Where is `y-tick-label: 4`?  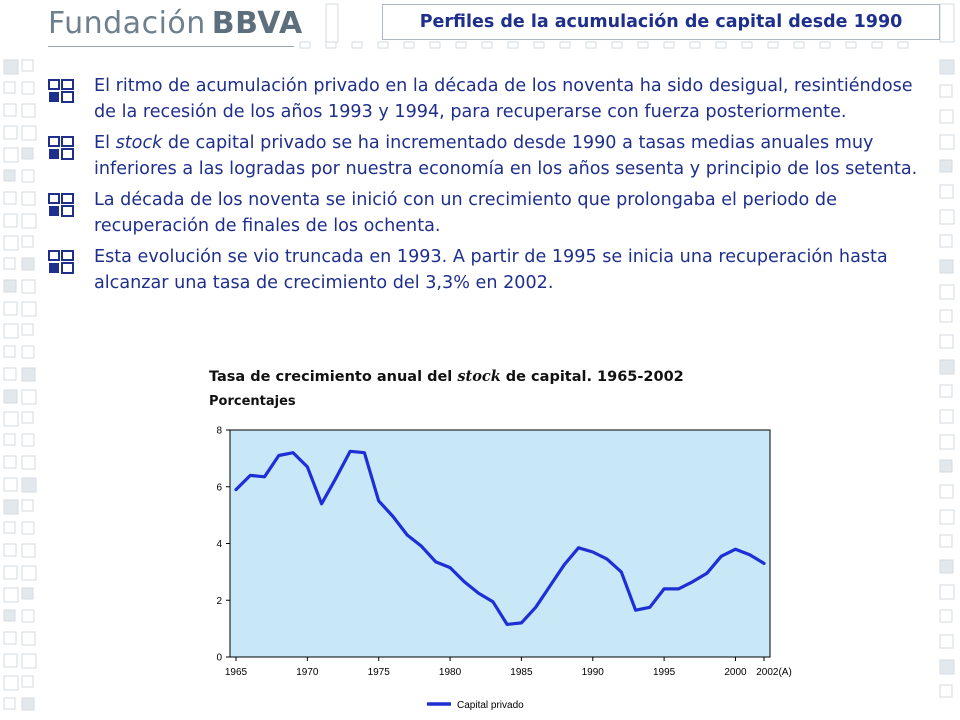
y-tick-label: 4 is located at coordinates (219, 544).